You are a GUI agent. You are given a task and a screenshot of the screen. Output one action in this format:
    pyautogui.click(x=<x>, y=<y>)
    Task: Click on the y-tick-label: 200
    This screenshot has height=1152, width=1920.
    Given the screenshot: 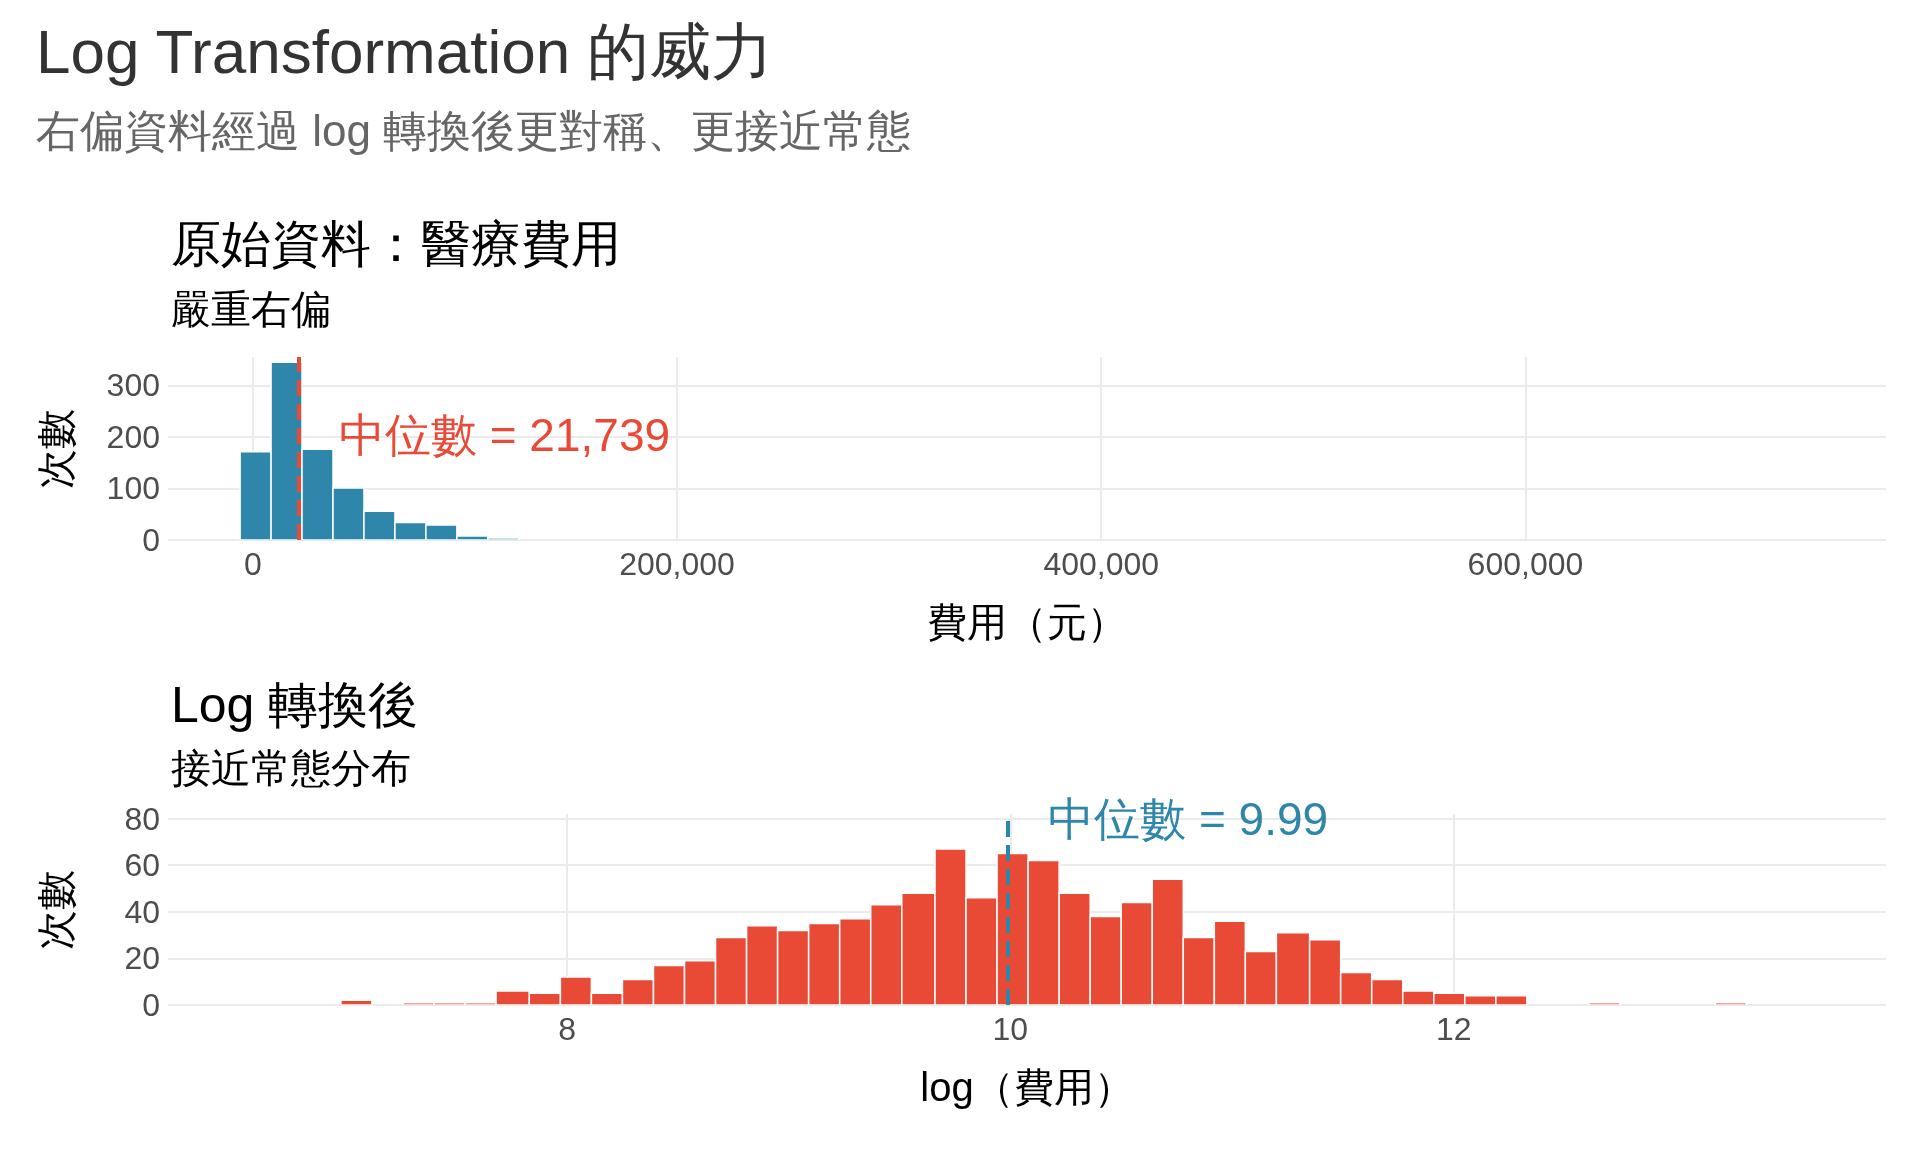 What is the action you would take?
    pyautogui.click(x=133, y=436)
    